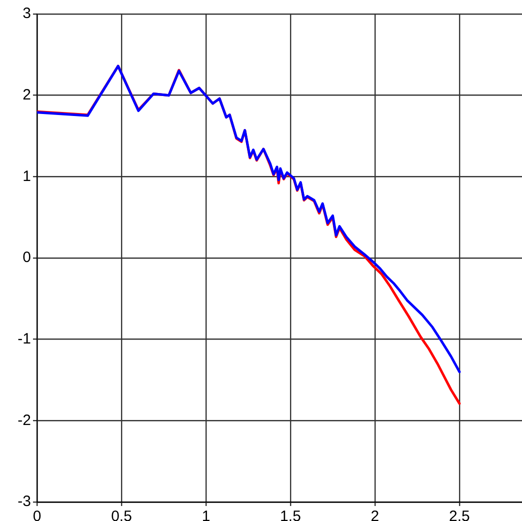 This screenshot has height=521, width=522. I want to click on x-tick-label: 0, so click(37, 514).